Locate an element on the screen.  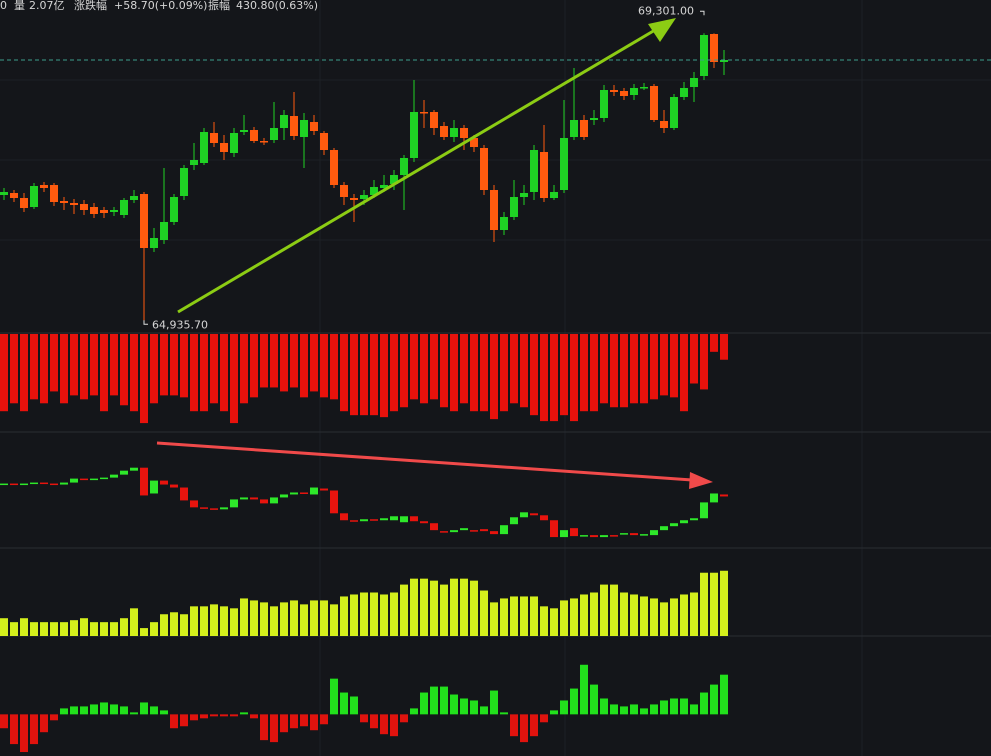
header-item: 振幅 is located at coordinates (219, 6).